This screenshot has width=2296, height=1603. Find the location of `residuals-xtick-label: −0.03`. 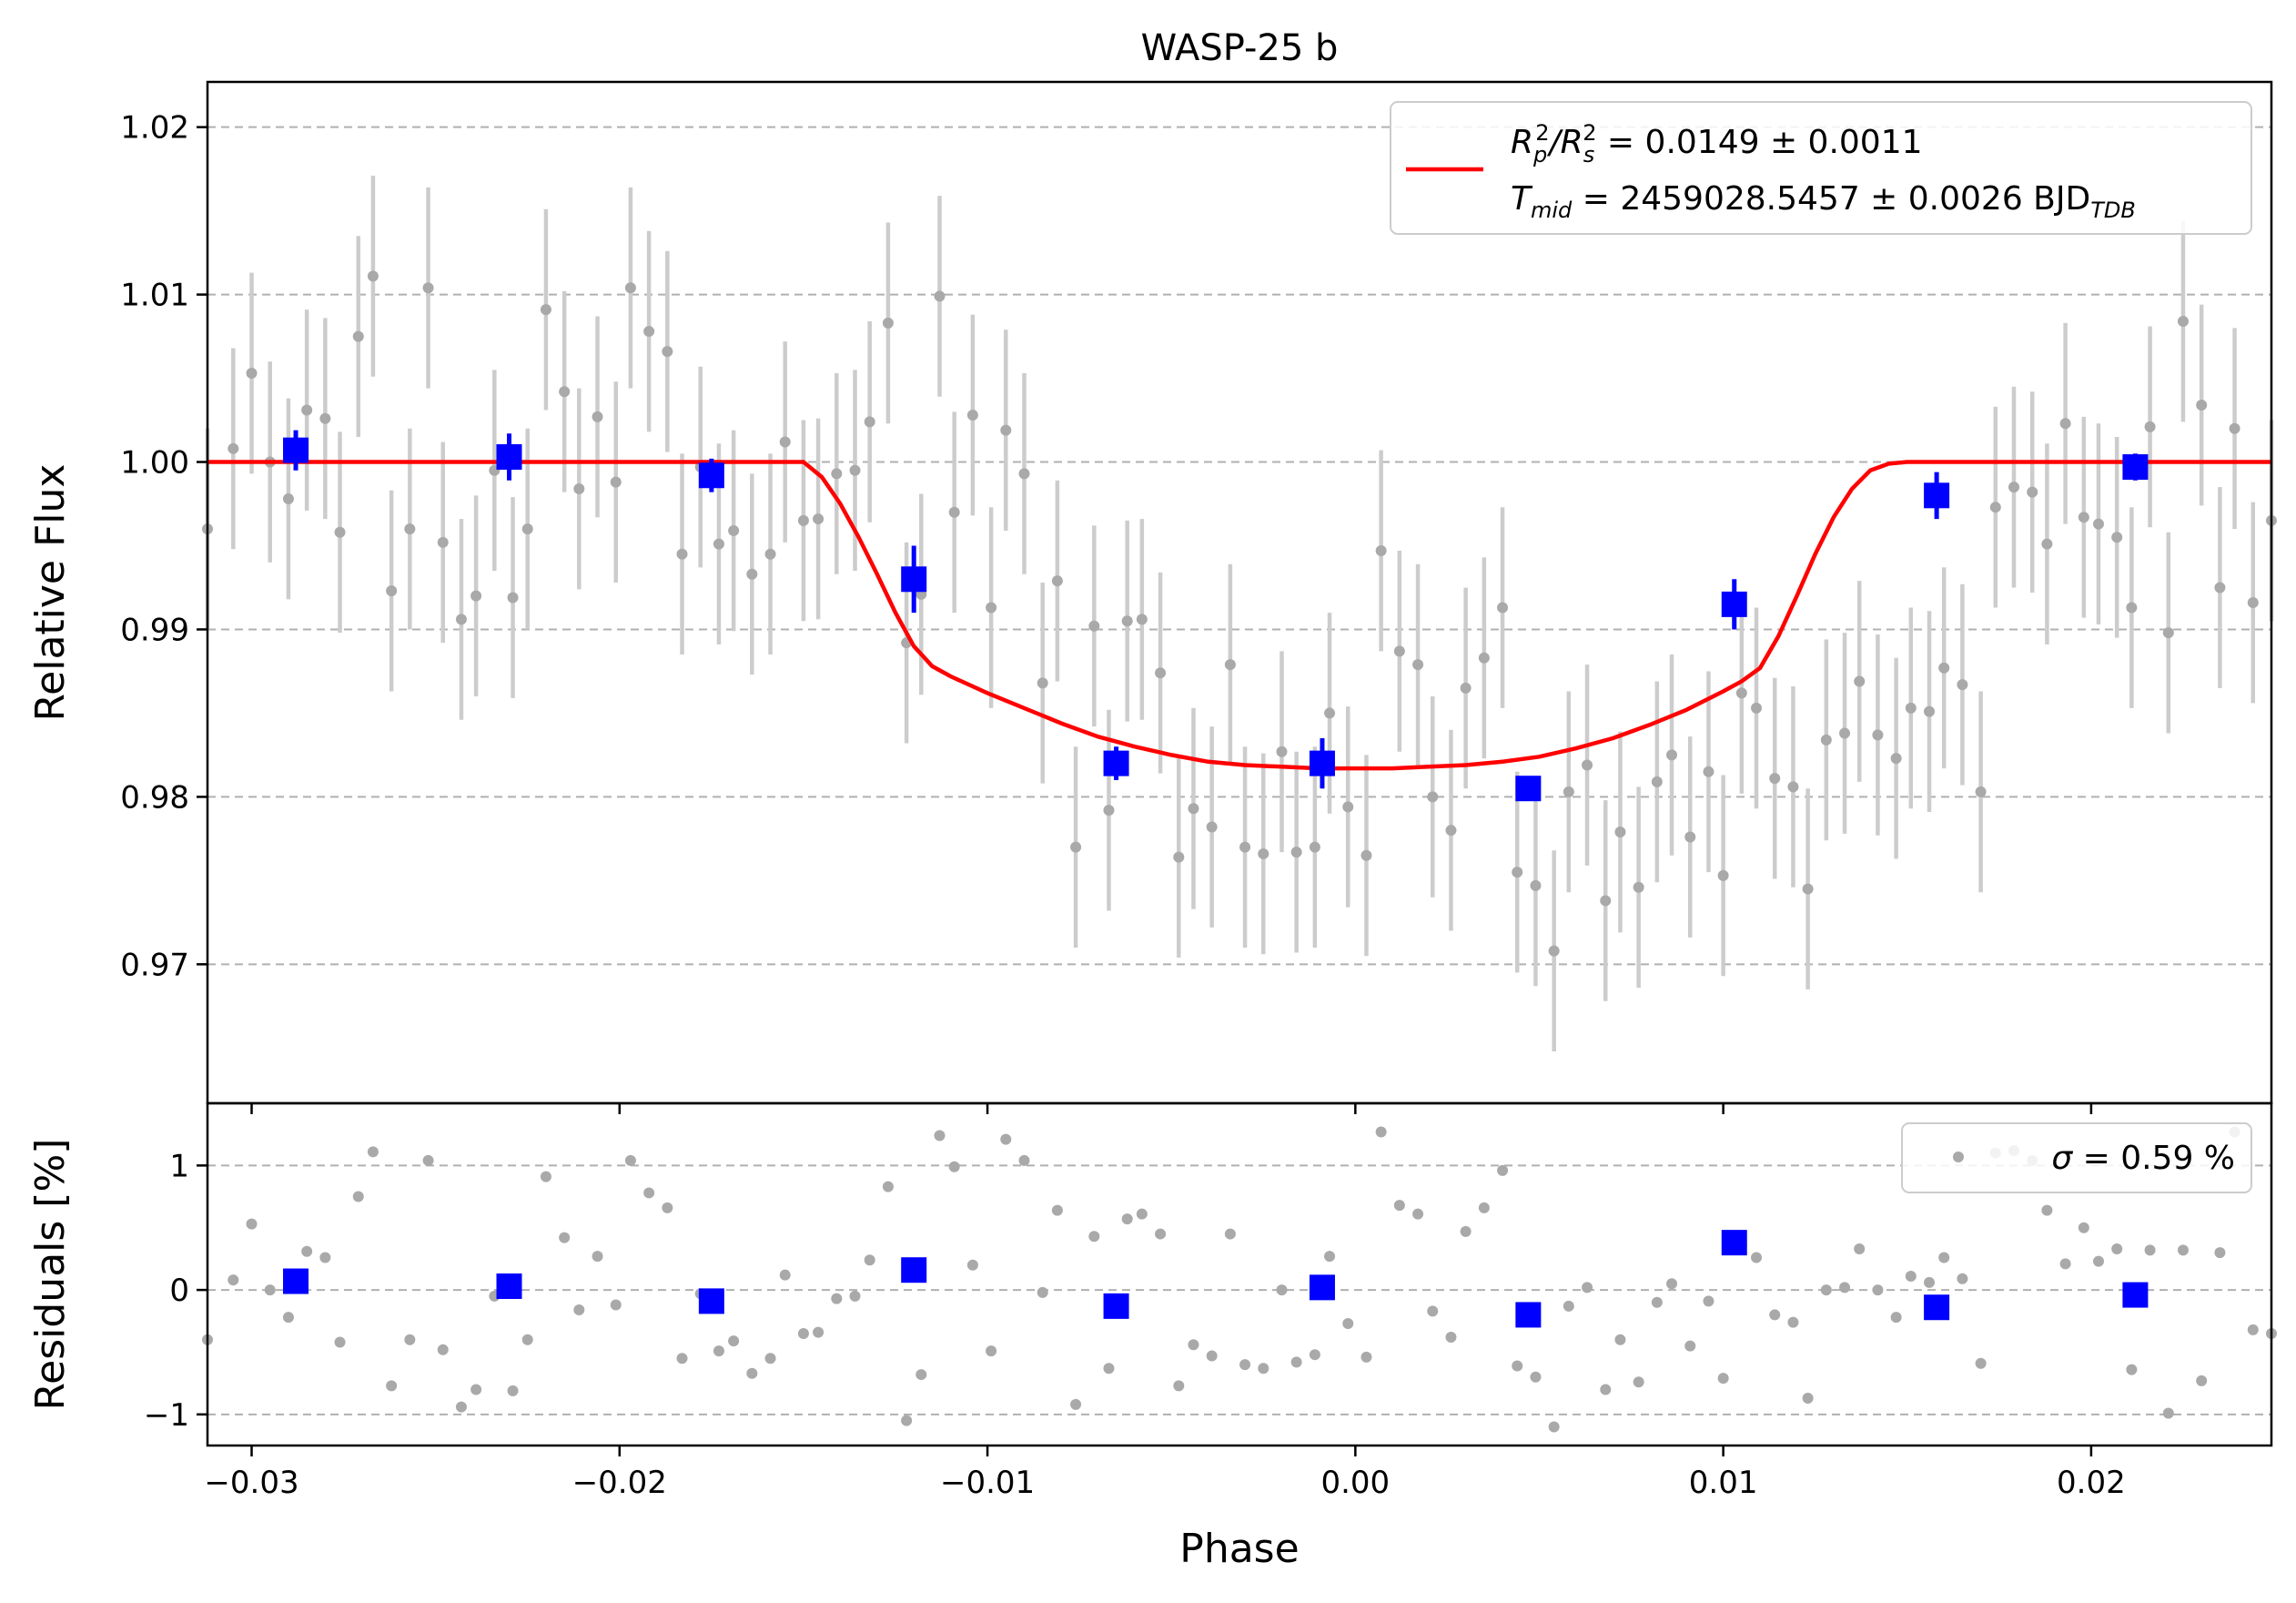

residuals-xtick-label: −0.03 is located at coordinates (251, 1483).